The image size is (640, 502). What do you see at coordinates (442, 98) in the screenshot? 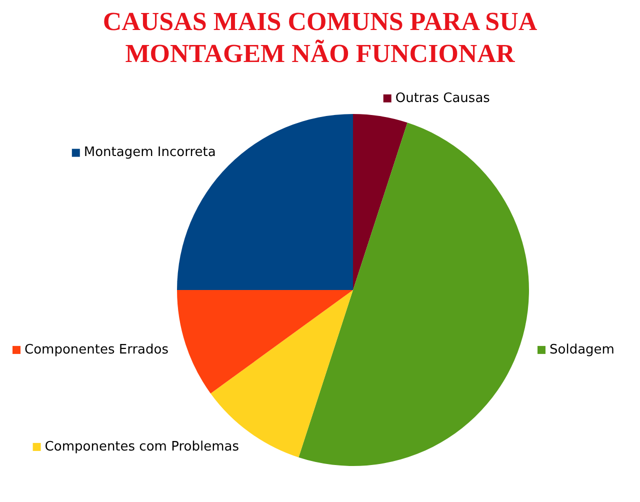
I see `legend-label: Outras Causas` at bounding box center [442, 98].